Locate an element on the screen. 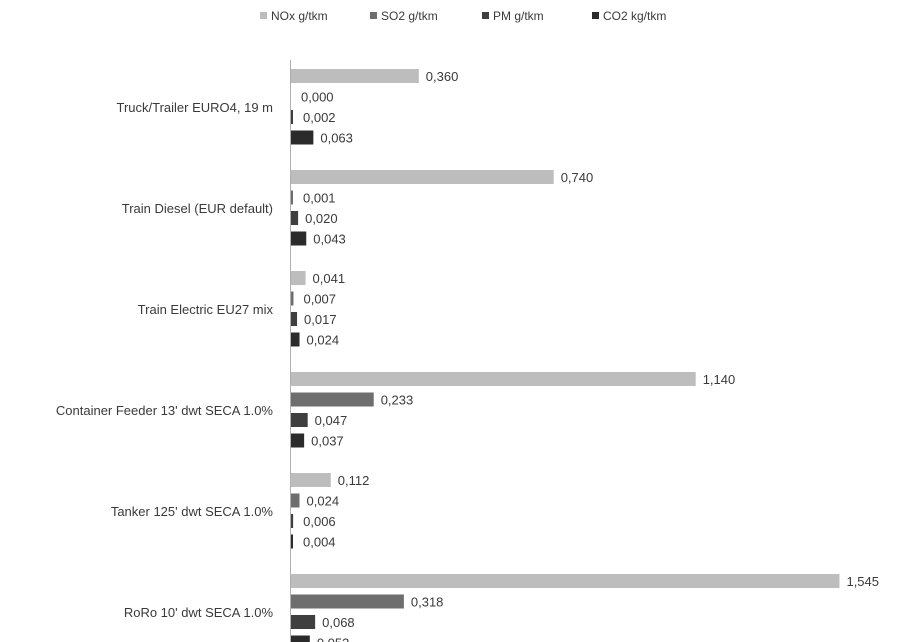 Image resolution: width=900 pixels, height=642 pixels. data-label-1-1: 0,001 is located at coordinates (319, 198).